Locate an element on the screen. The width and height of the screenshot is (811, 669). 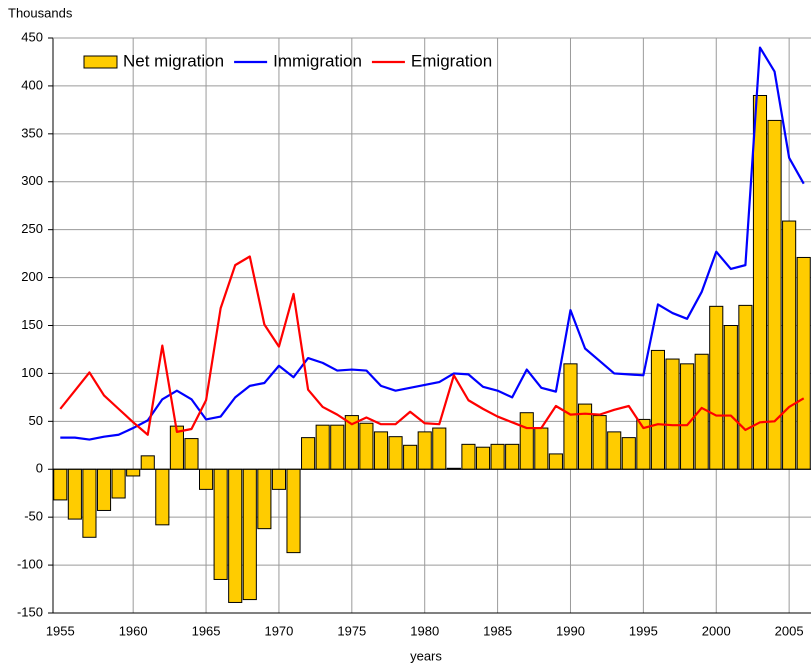
y-tick-label: 350 is located at coordinates (32, 132).